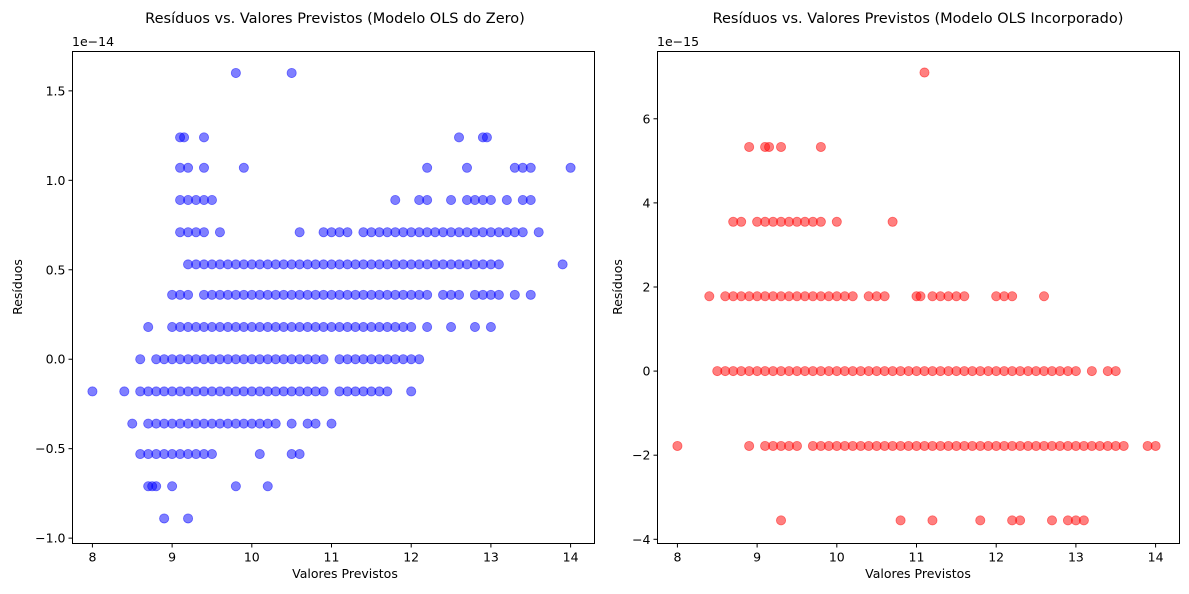  I want to click on x-tick-label: 13, so click(491, 557).